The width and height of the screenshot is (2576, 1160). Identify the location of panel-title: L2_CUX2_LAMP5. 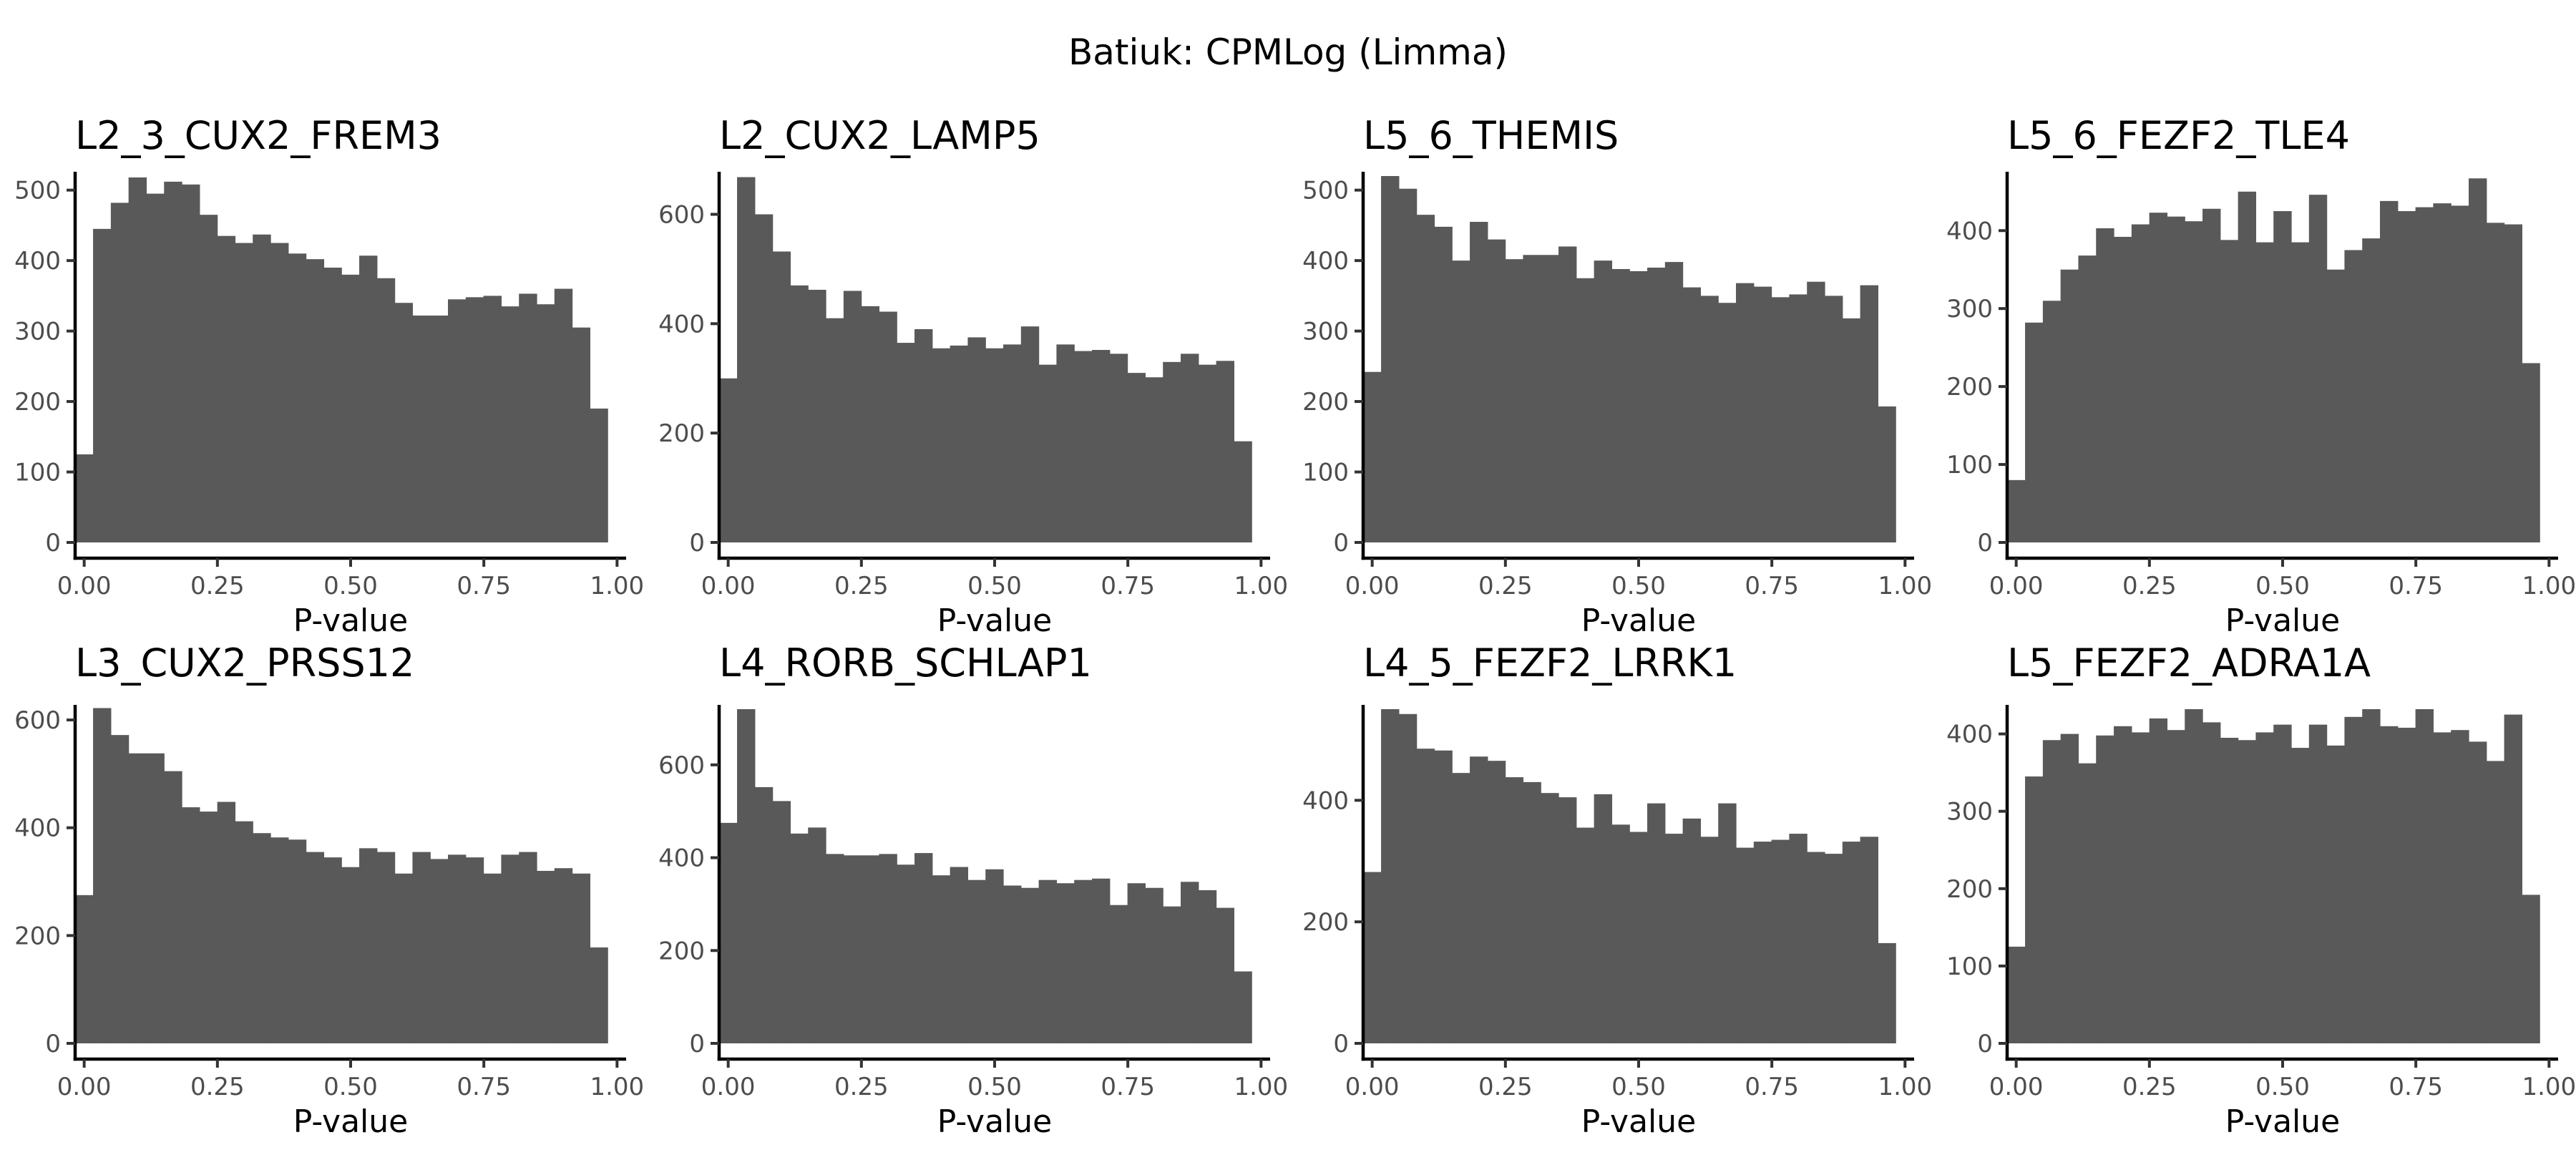
(879, 135).